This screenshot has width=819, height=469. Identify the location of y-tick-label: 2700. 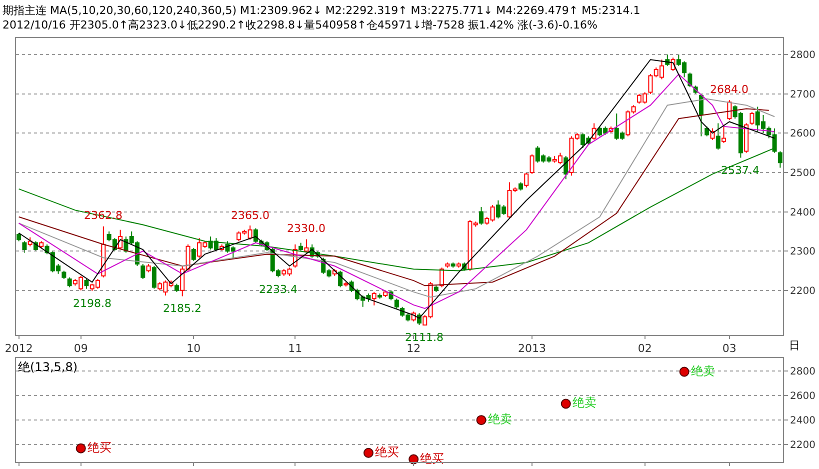
(803, 94).